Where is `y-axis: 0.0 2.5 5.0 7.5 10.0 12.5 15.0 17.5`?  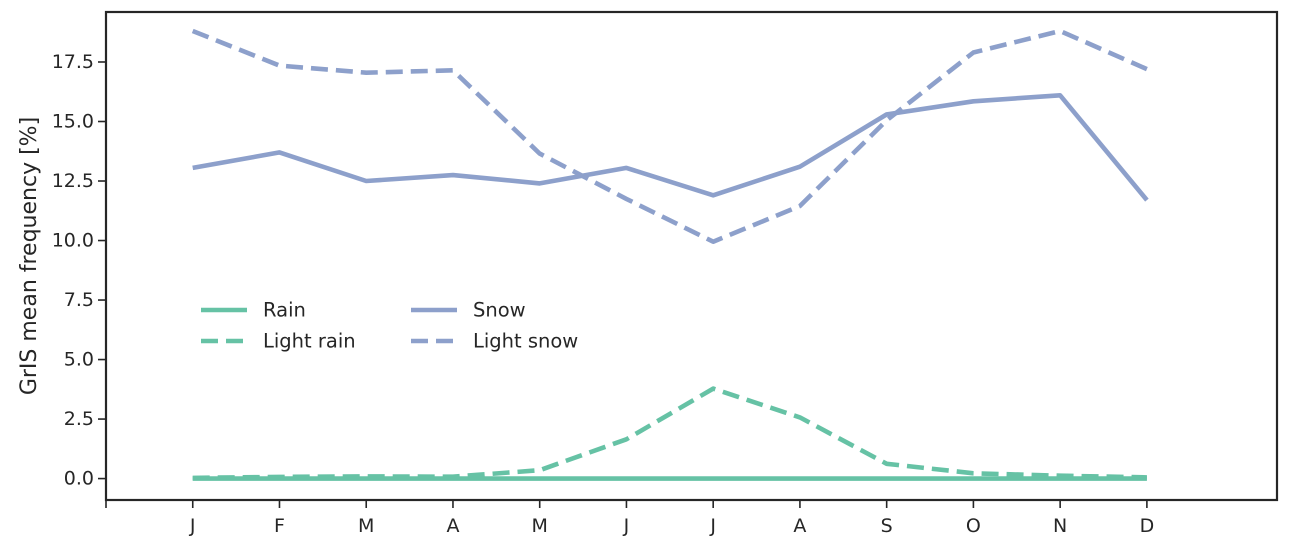 y-axis: 0.0 2.5 5.0 7.5 10.0 12.5 15.0 17.5 is located at coordinates (79, 270).